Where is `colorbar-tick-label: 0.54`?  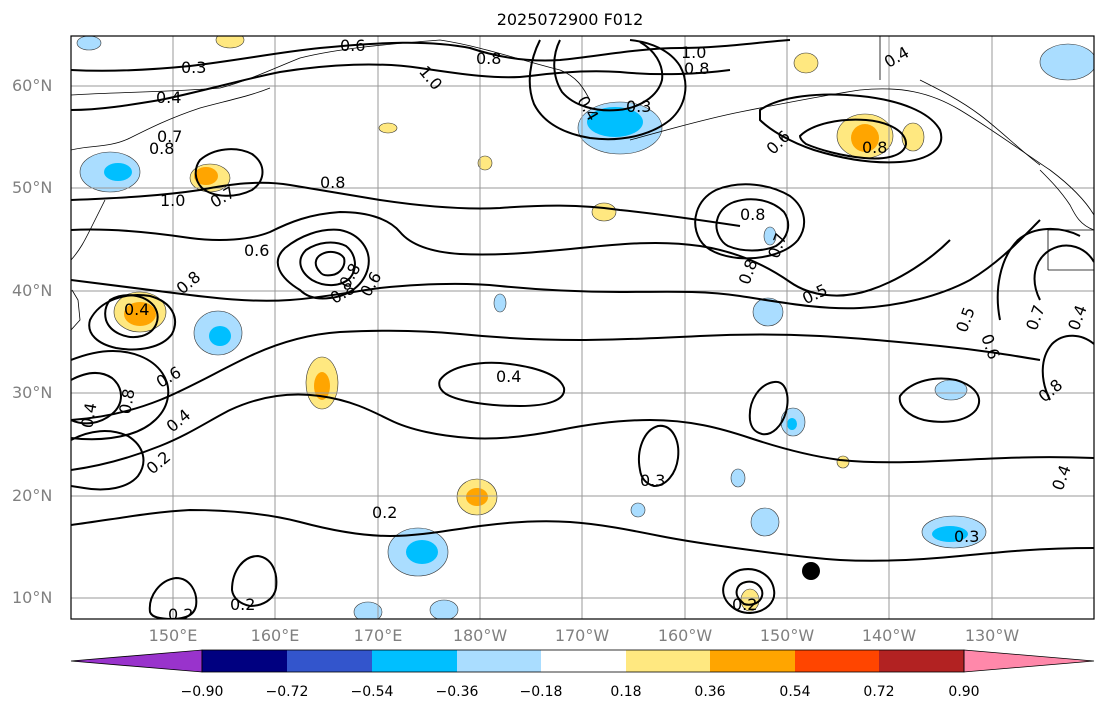
colorbar-tick-label: 0.54 is located at coordinates (795, 692).